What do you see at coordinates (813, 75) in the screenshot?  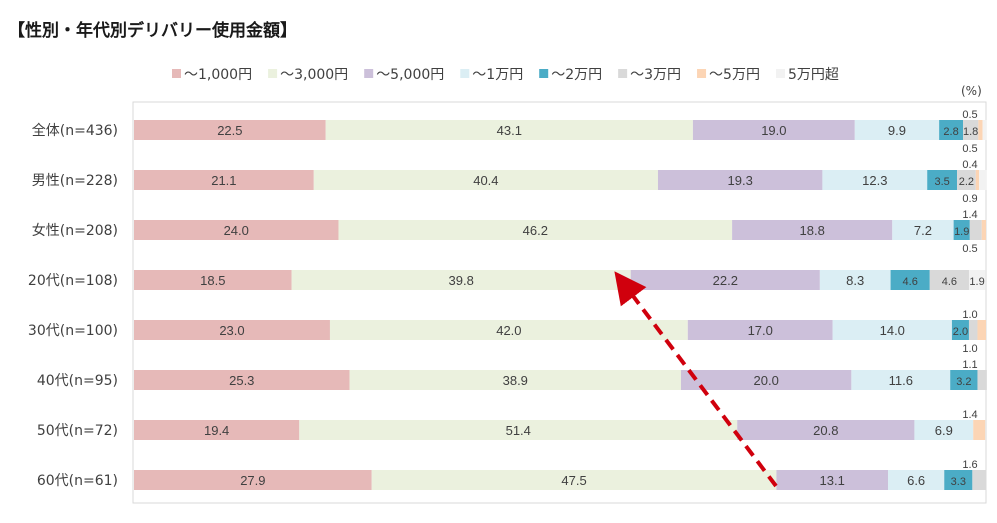 I see `legend-label: 5万円超` at bounding box center [813, 75].